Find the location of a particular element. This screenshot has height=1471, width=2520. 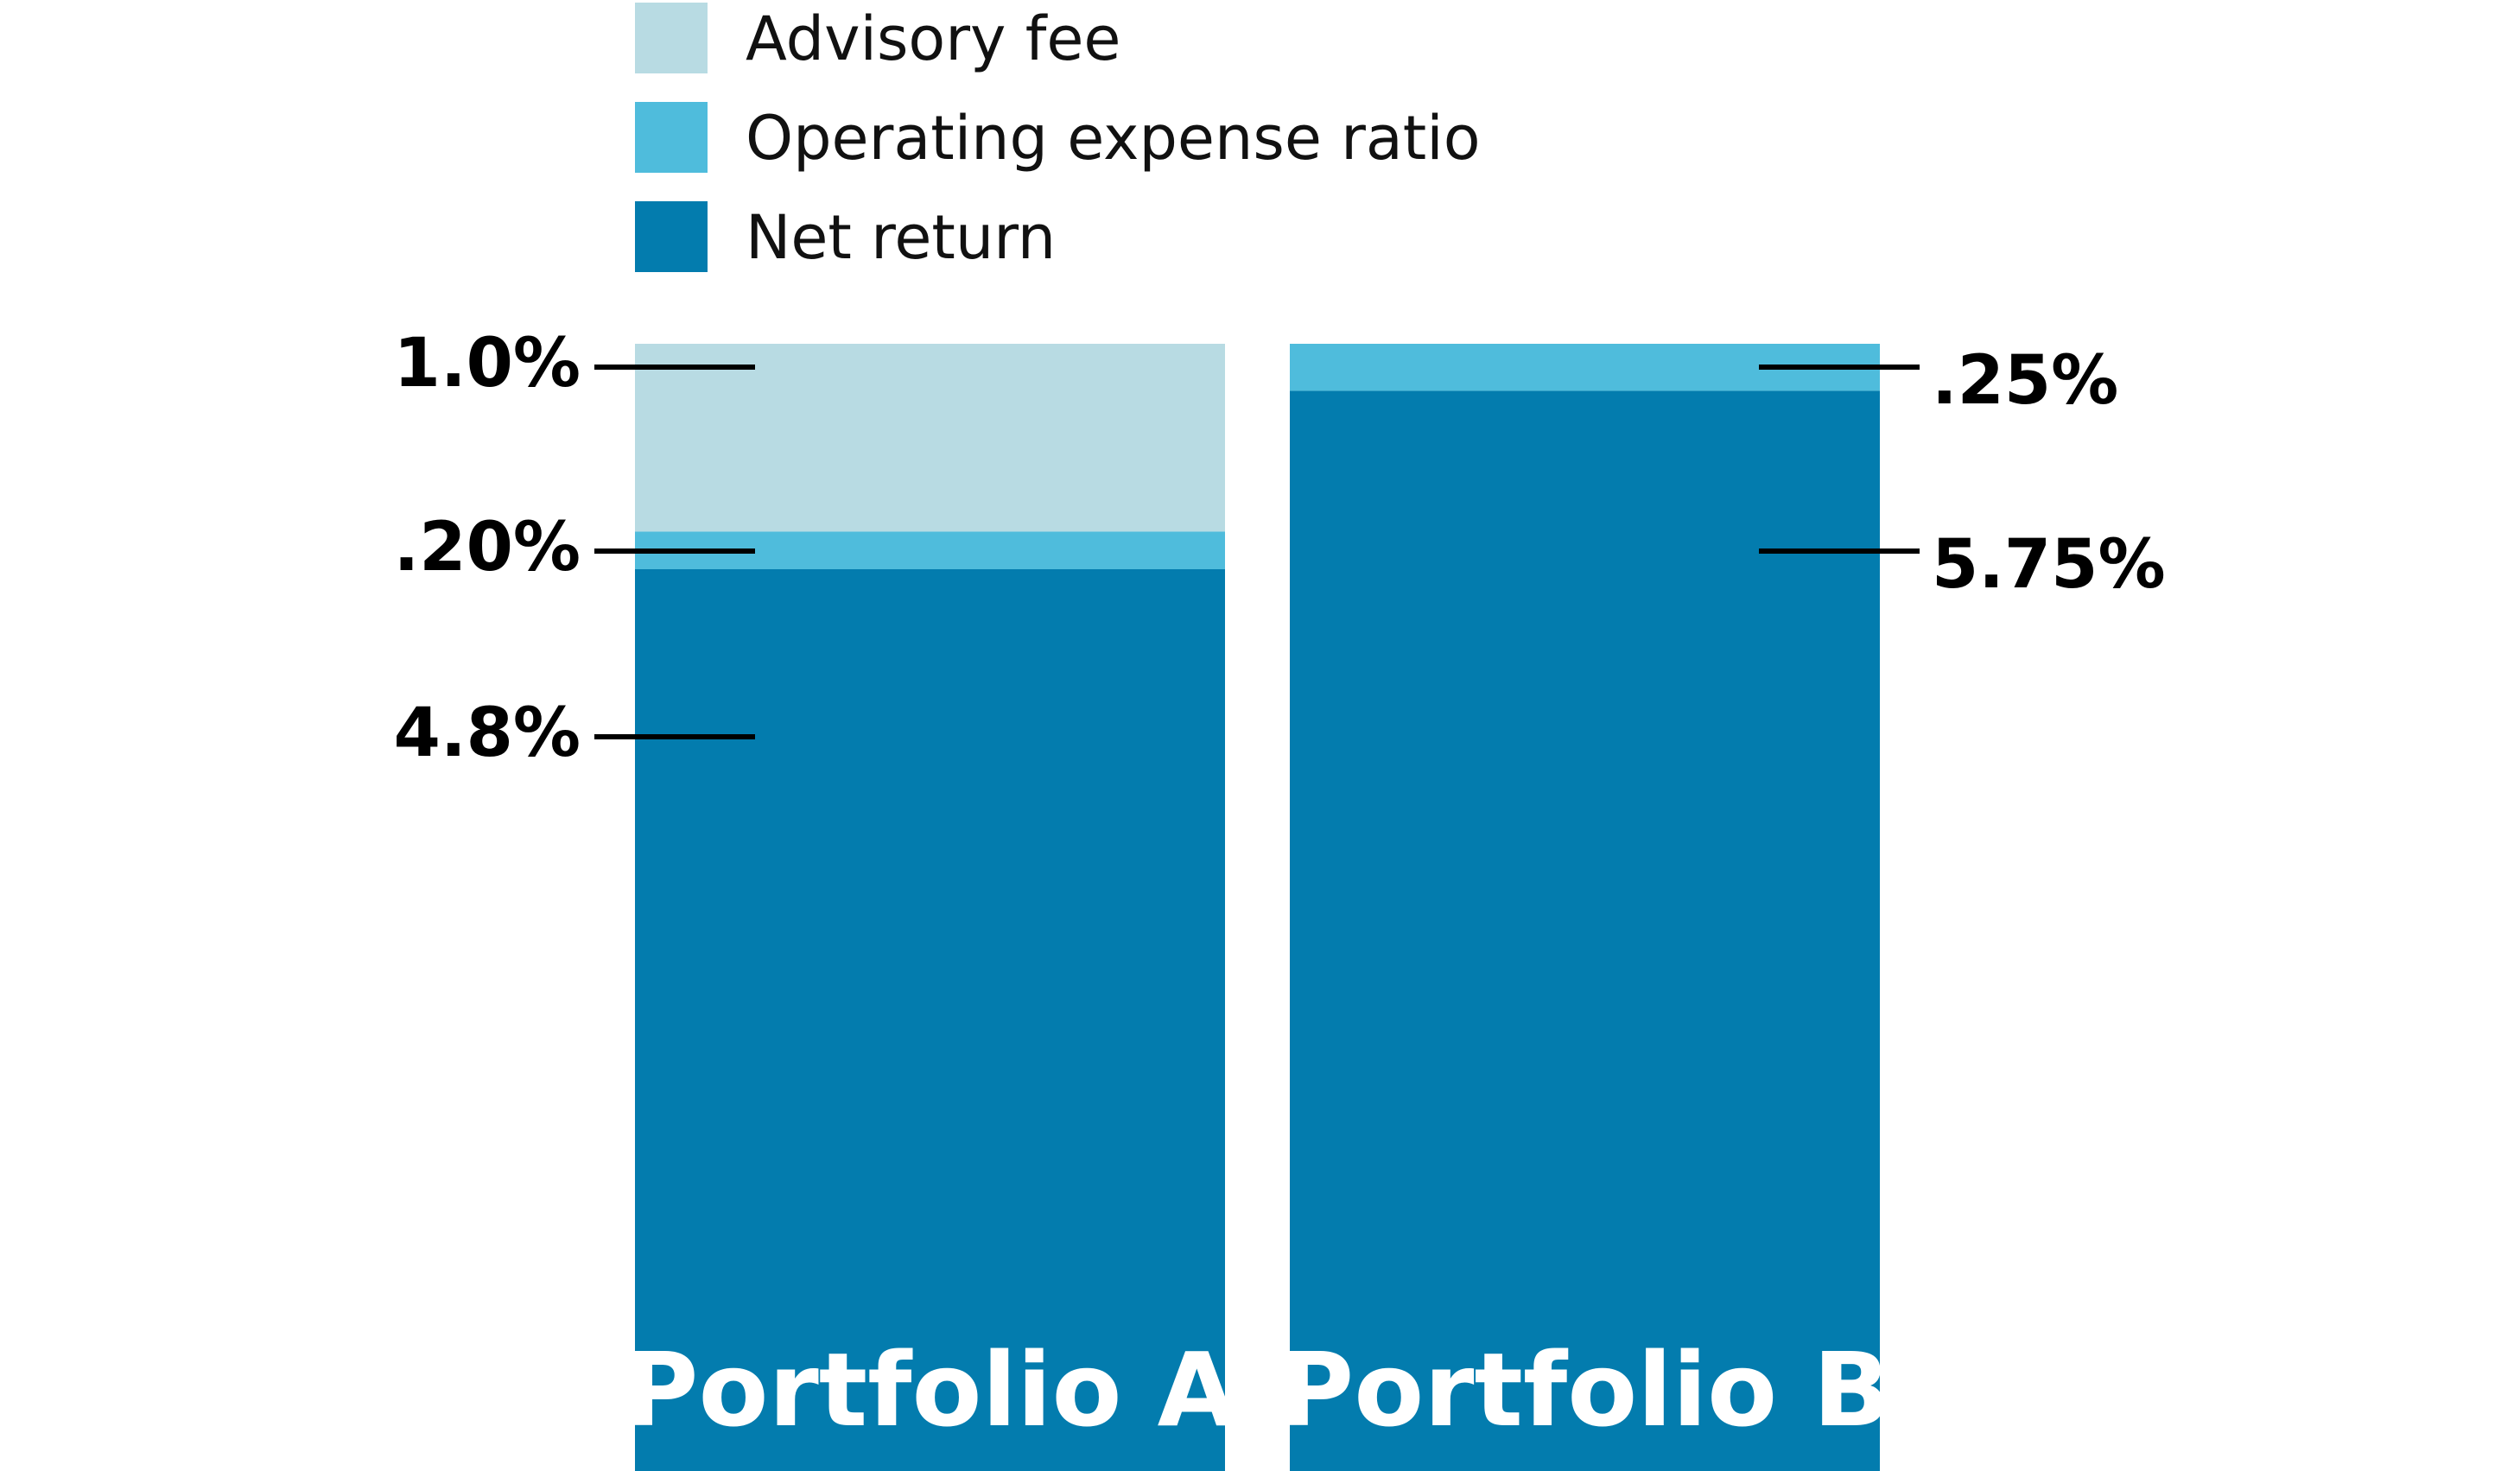

legend-label-net-return: Net return is located at coordinates (901, 238).